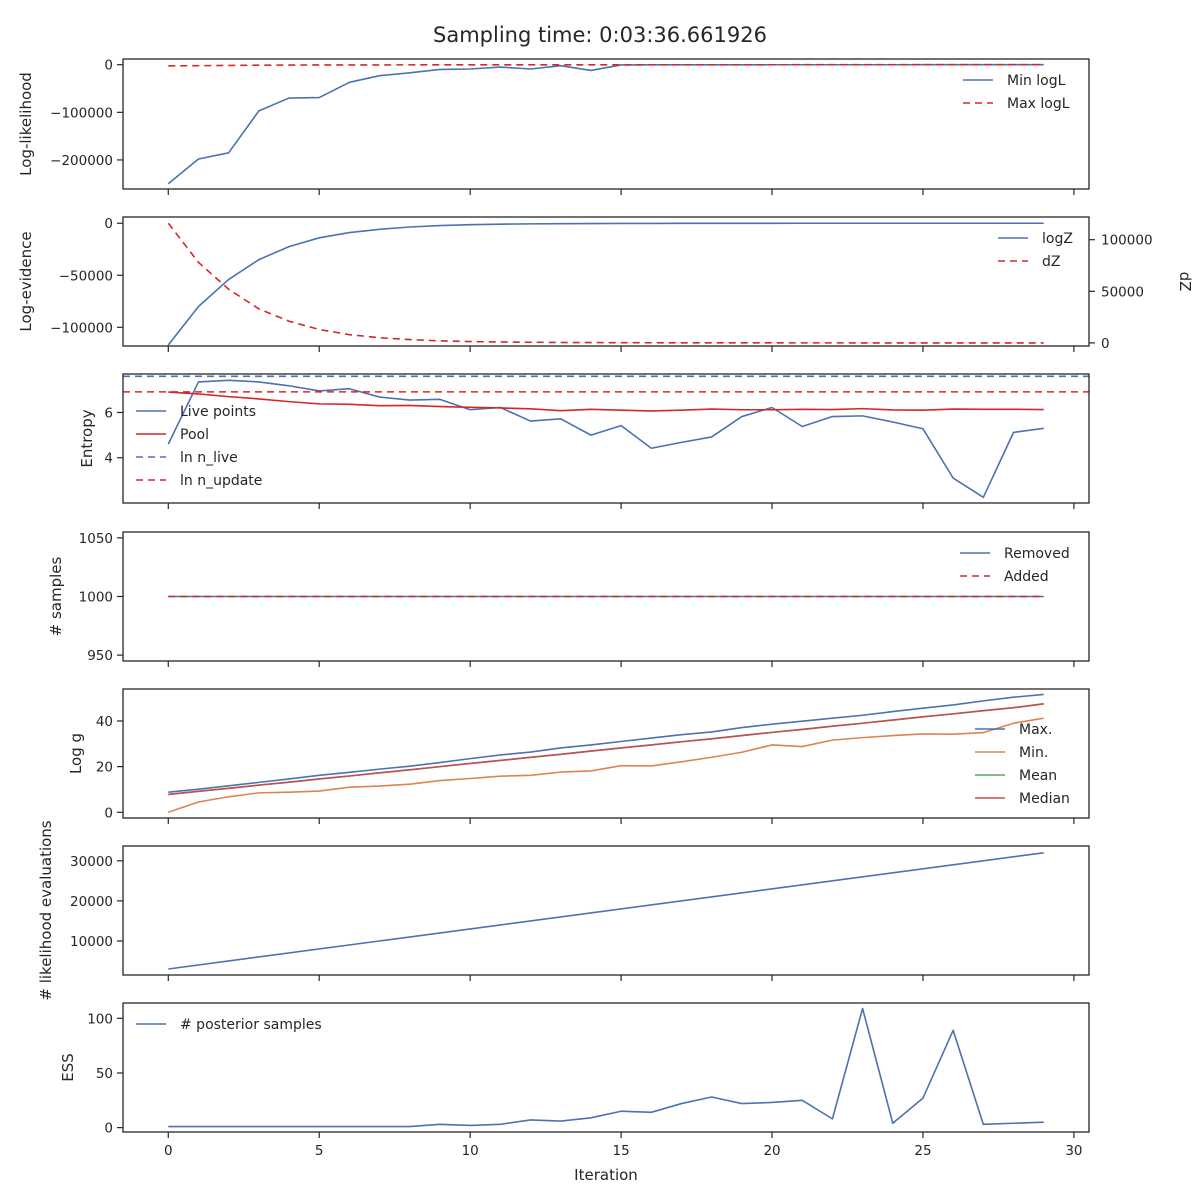 The height and width of the screenshot is (1200, 1200). I want to click on legend-label: logZ, so click(1057, 239).